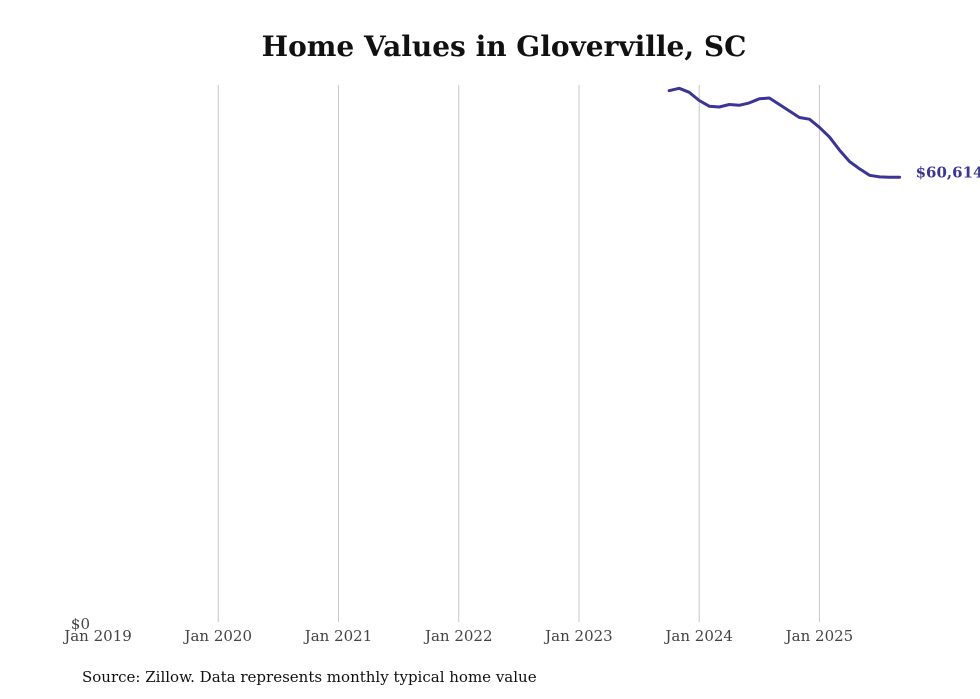 This screenshot has width=980, height=699. Describe the element at coordinates (338, 636) in the screenshot. I see `x-tick-label: Jan 2021` at that location.